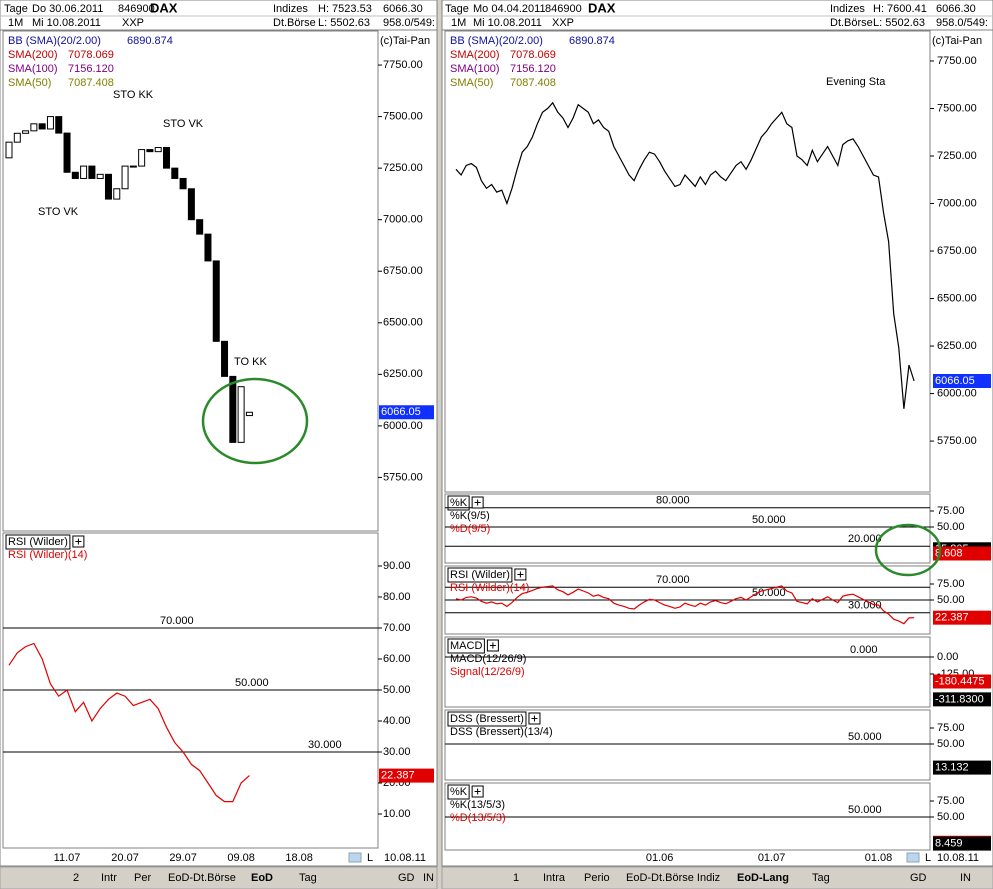 This screenshot has width=993, height=889. What do you see at coordinates (125, 858) in the screenshot?
I see `x-tick-label: 20.07` at bounding box center [125, 858].